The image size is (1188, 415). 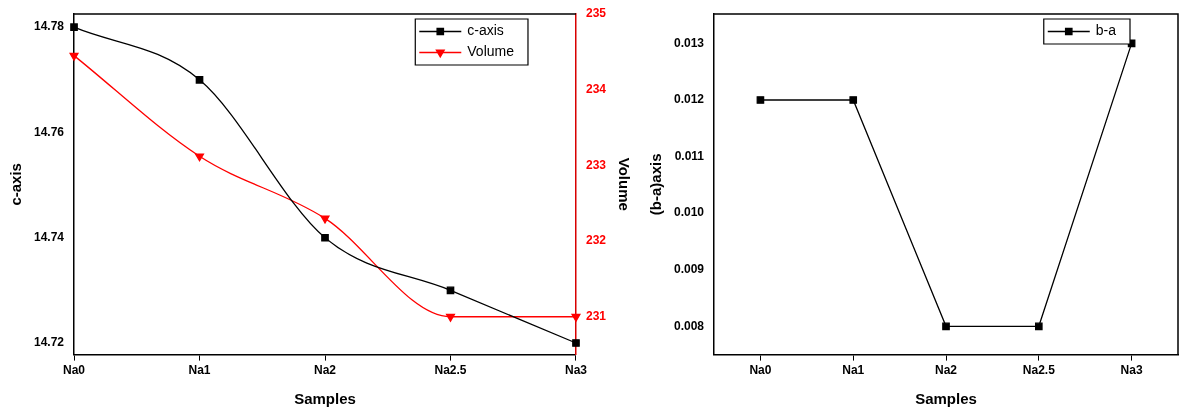 I want to click on y-tick-label: 0.008, so click(x=689, y=325).